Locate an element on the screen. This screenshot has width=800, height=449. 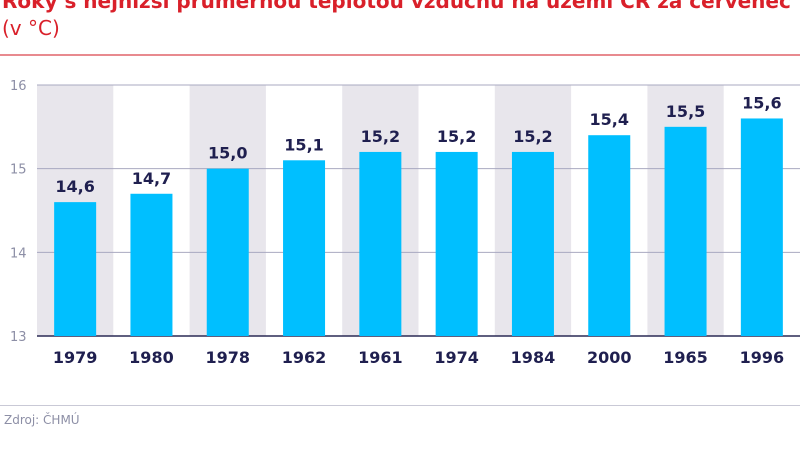
x-tick-label: 1984 is located at coordinates (533, 357).